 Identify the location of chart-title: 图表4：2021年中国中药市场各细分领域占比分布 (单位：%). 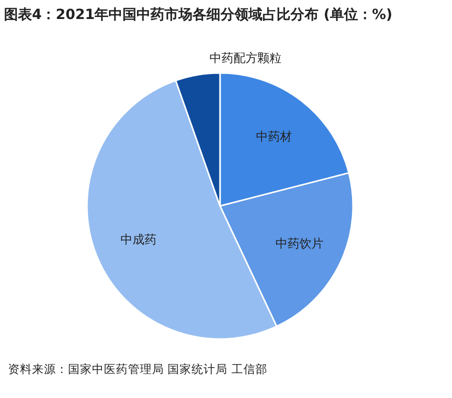
(198, 15).